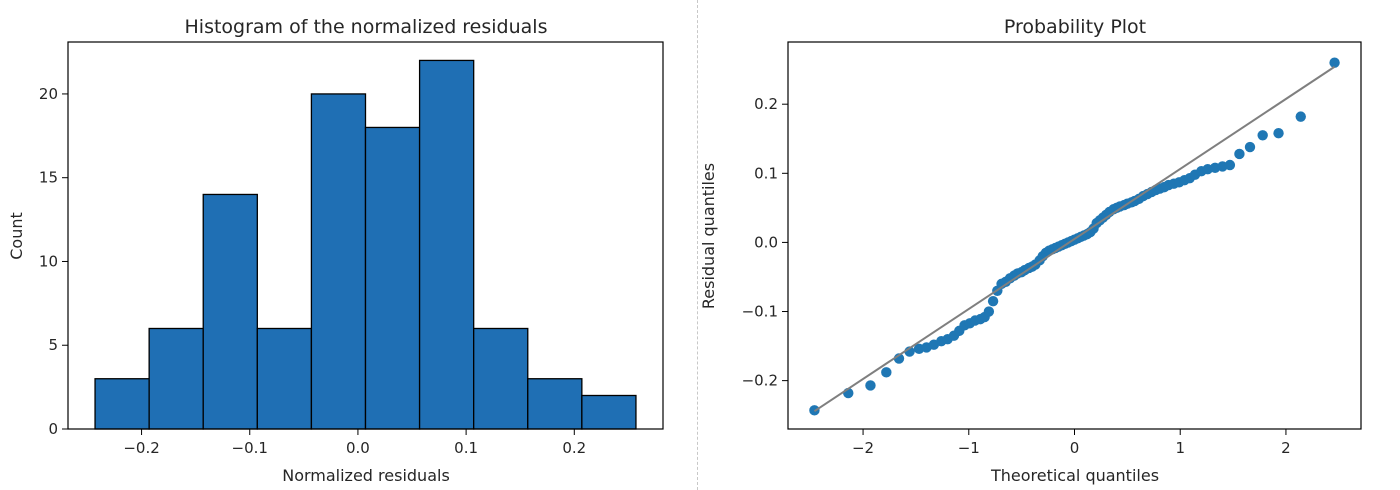 This screenshot has height=490, width=1400. I want to click on histogram-x-ticks: −0.2 −0.1 0.0 0.1 0.2, so click(354, 443).